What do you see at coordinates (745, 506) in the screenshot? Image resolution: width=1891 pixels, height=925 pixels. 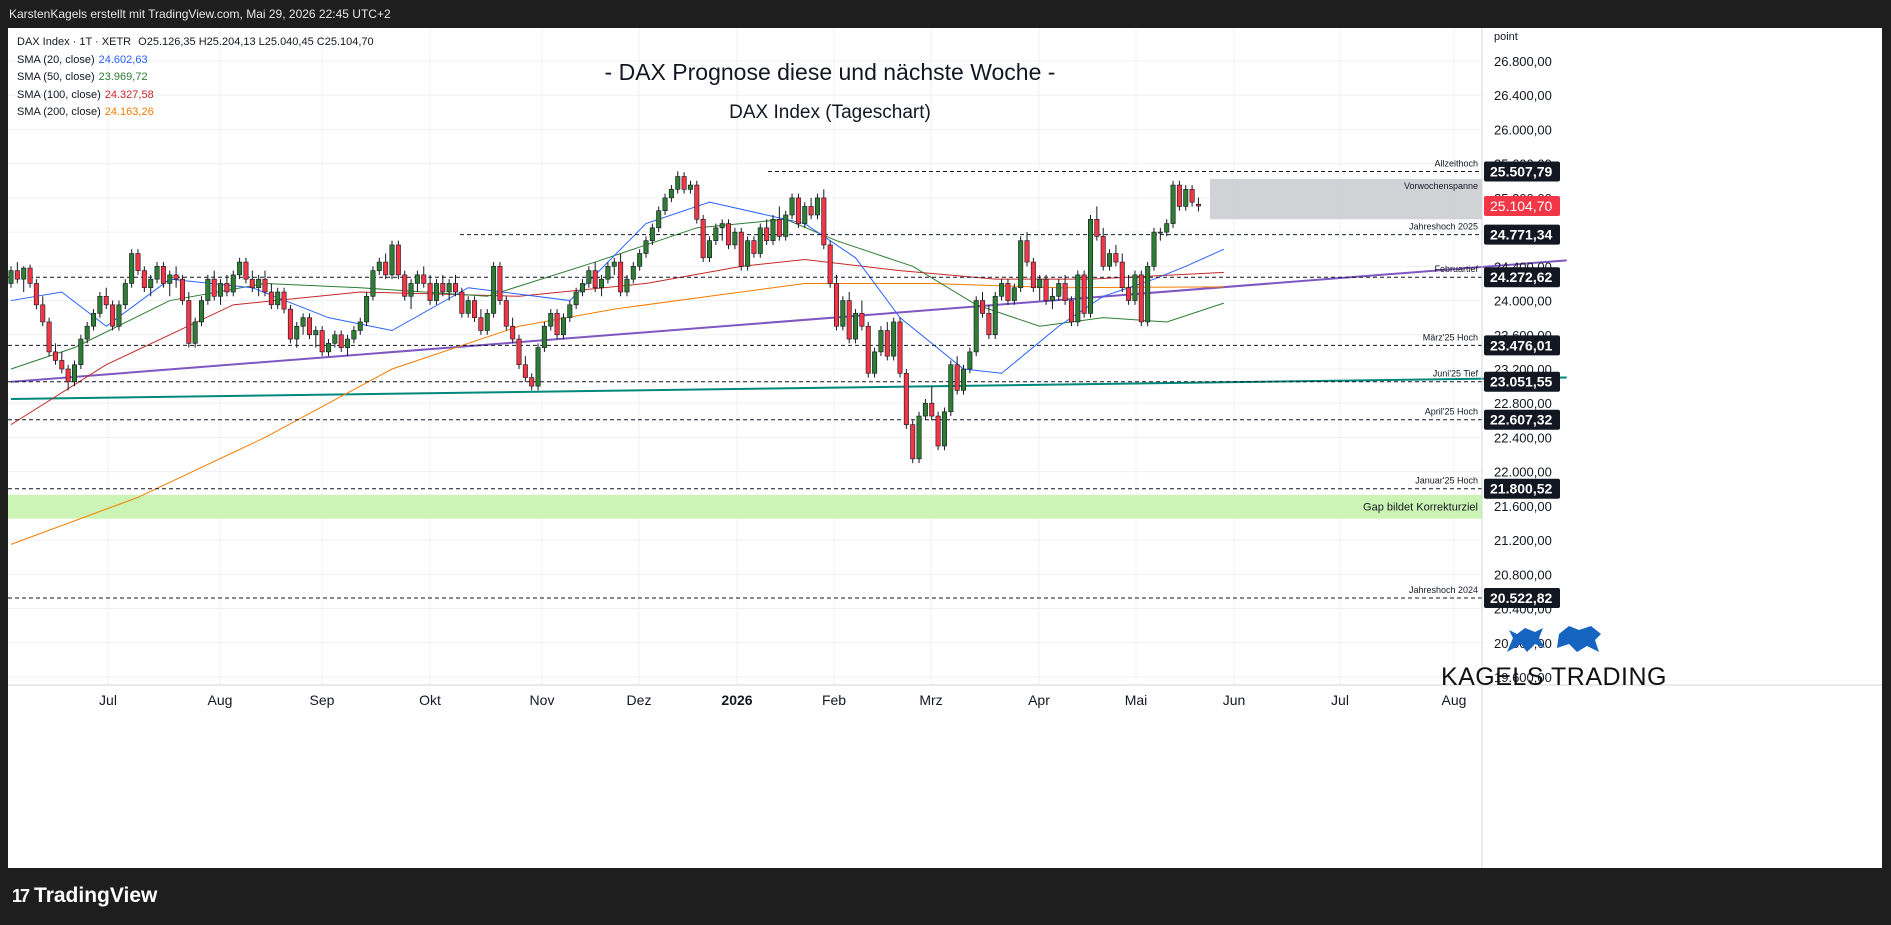 I see `gap-zone` at bounding box center [745, 506].